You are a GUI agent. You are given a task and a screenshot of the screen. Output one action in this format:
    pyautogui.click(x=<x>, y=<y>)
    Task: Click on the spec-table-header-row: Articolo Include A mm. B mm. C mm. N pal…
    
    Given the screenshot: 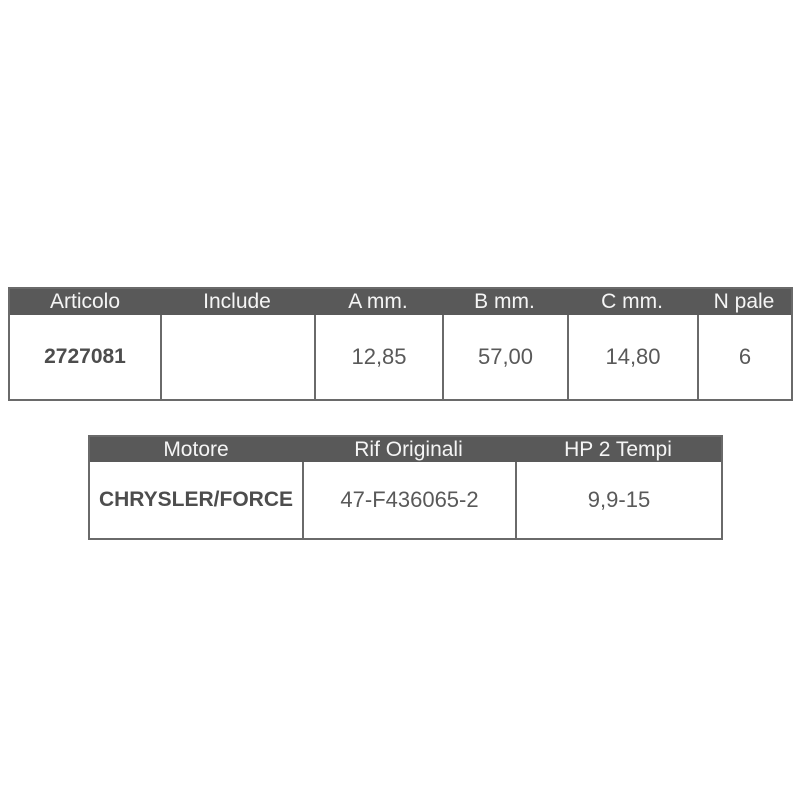 What is the action you would take?
    pyautogui.click(x=400, y=302)
    